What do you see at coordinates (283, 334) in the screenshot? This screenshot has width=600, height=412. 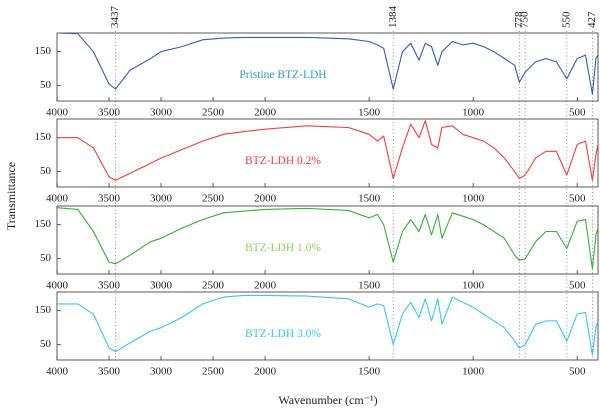 I see `series-label: BTZ-LDH 3.0%` at bounding box center [283, 334].